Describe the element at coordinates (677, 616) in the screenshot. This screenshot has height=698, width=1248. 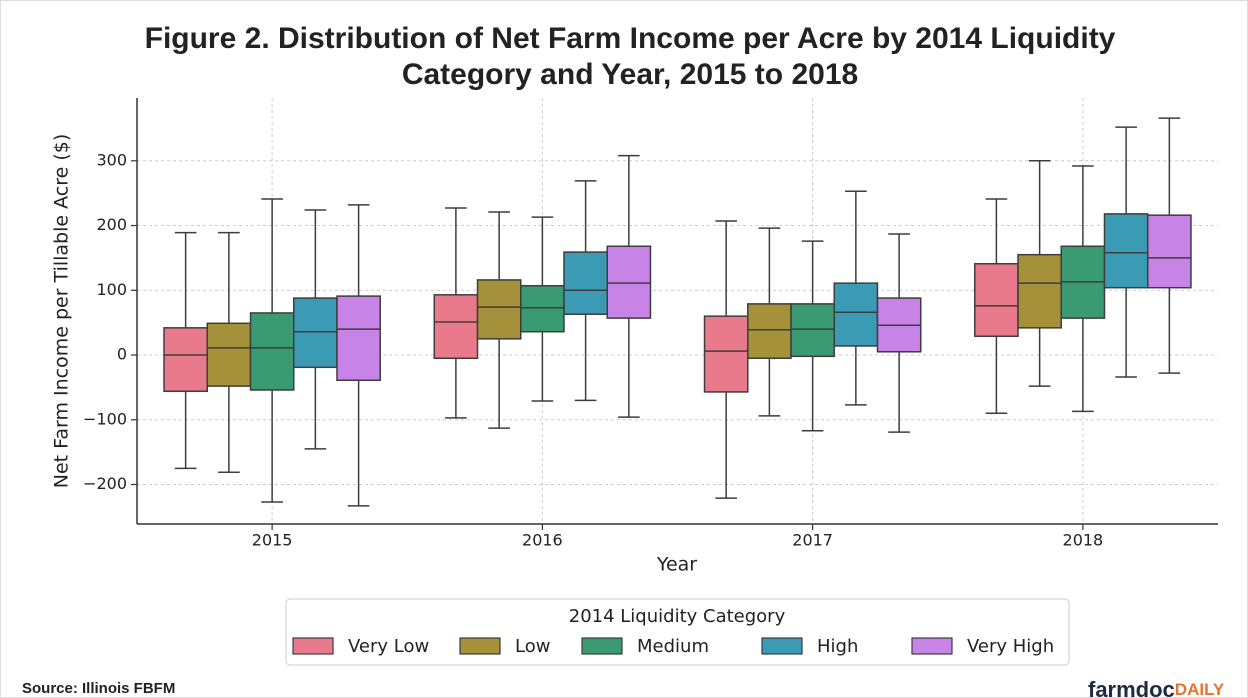
I see `legend-title: 2014 Liquidity Category` at that location.